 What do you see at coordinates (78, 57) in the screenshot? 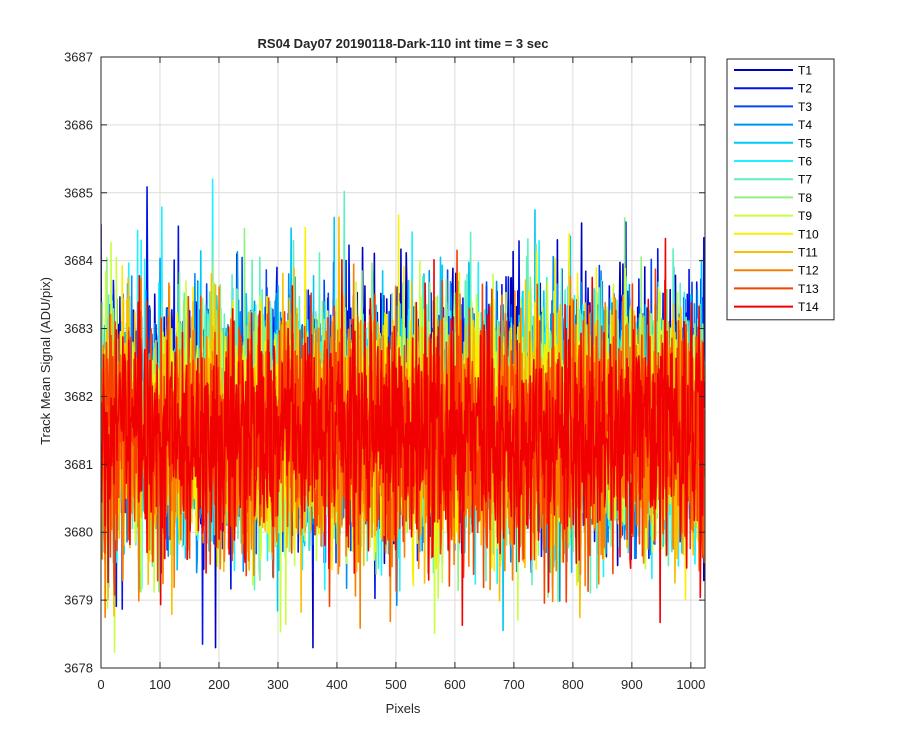
I see `y-tick-label: 3687` at bounding box center [78, 57].